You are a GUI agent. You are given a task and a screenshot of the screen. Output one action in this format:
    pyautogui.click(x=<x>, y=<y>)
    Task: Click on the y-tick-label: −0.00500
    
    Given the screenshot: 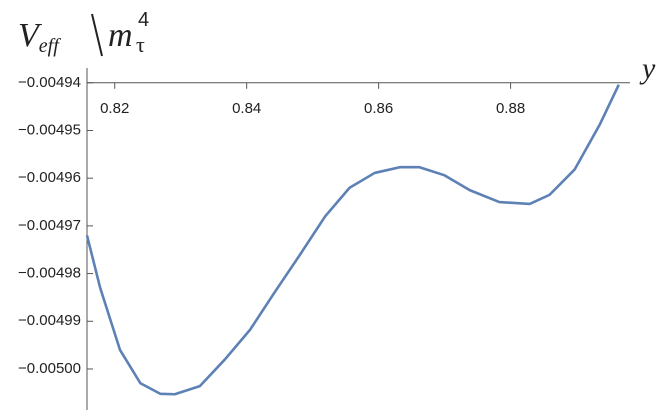 What is the action you would take?
    pyautogui.click(x=49, y=368)
    